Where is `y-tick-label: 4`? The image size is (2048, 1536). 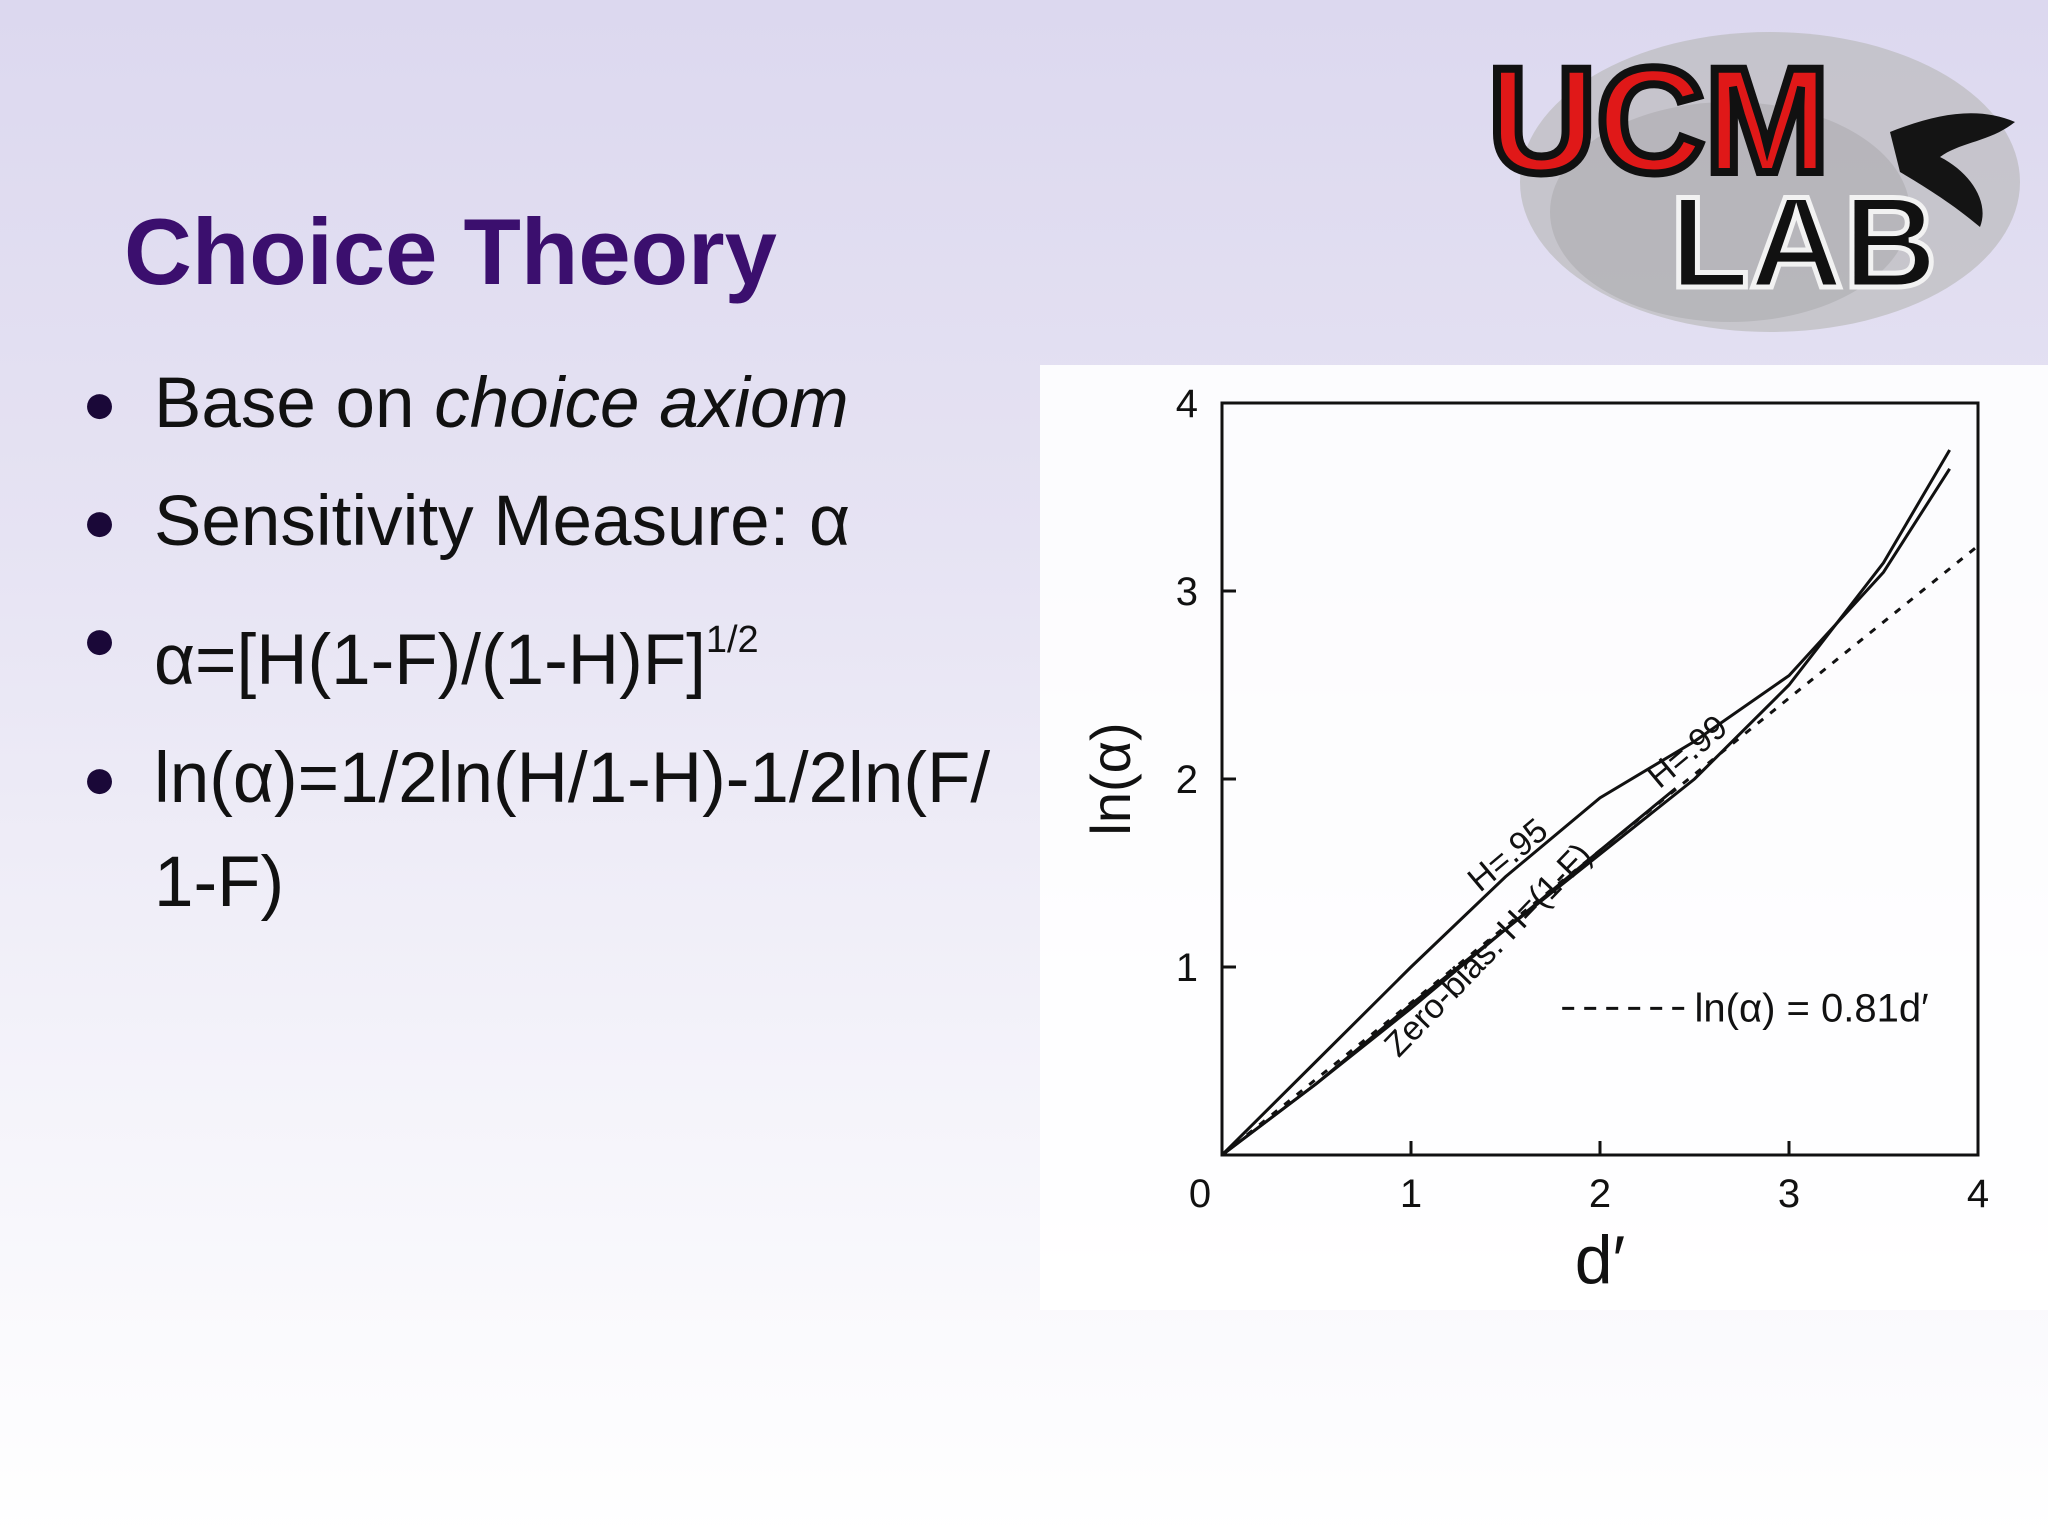 y-tick-label: 4 is located at coordinates (1187, 404).